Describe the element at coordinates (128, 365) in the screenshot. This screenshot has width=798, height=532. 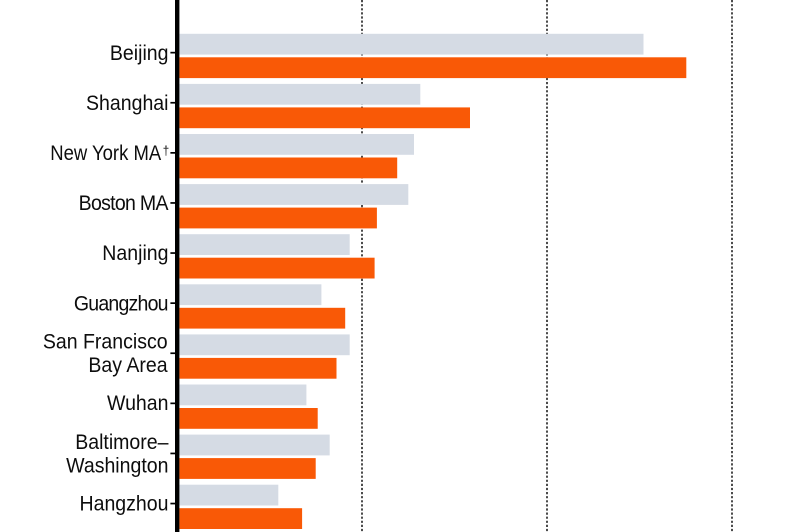
I see `svg-text: Bay Area` at that location.